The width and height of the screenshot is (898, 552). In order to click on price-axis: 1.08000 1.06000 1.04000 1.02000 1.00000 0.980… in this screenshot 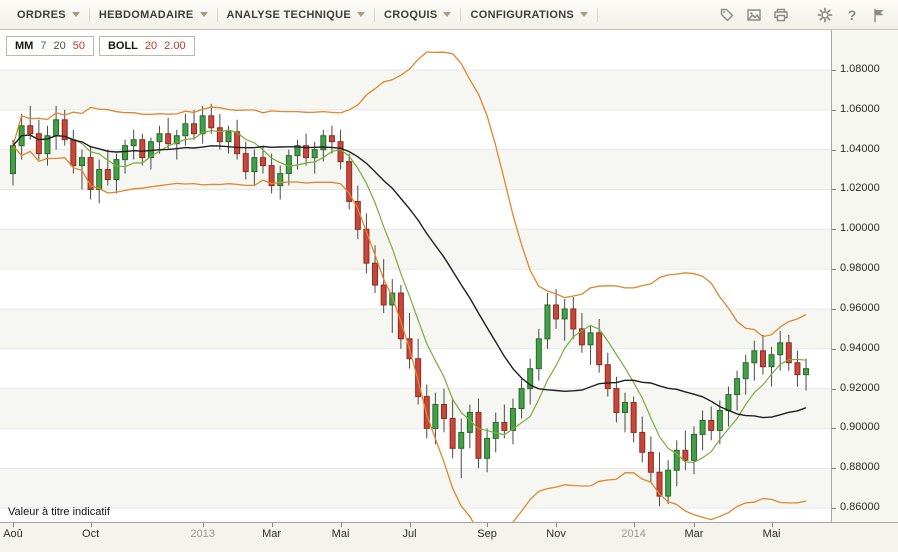, I will do `click(864, 276)`.